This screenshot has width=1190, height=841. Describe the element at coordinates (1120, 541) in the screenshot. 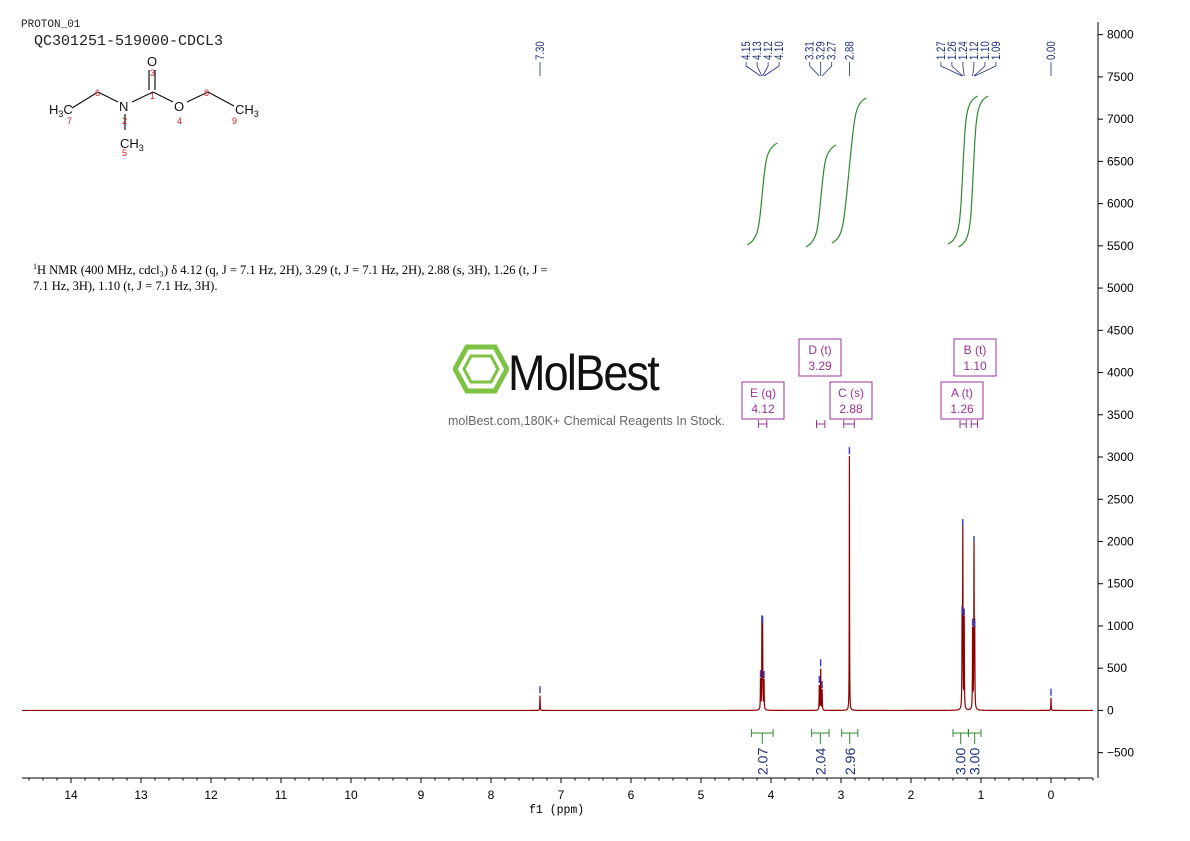

I see `y-tick-label: 2000` at that location.